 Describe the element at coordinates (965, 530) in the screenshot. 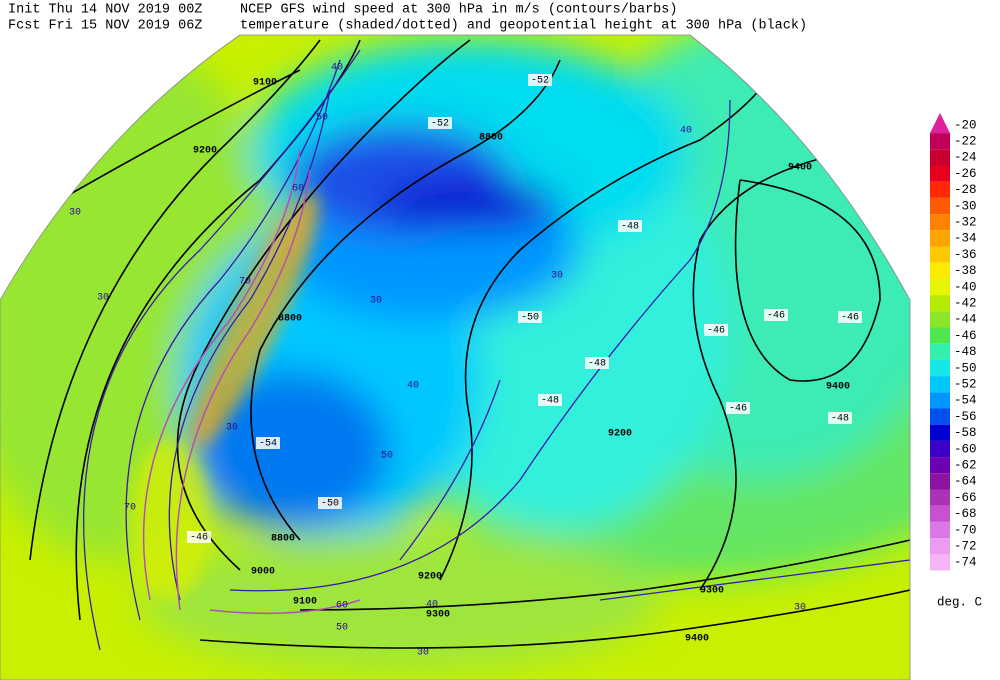

I see `colorbar-label: -70` at that location.